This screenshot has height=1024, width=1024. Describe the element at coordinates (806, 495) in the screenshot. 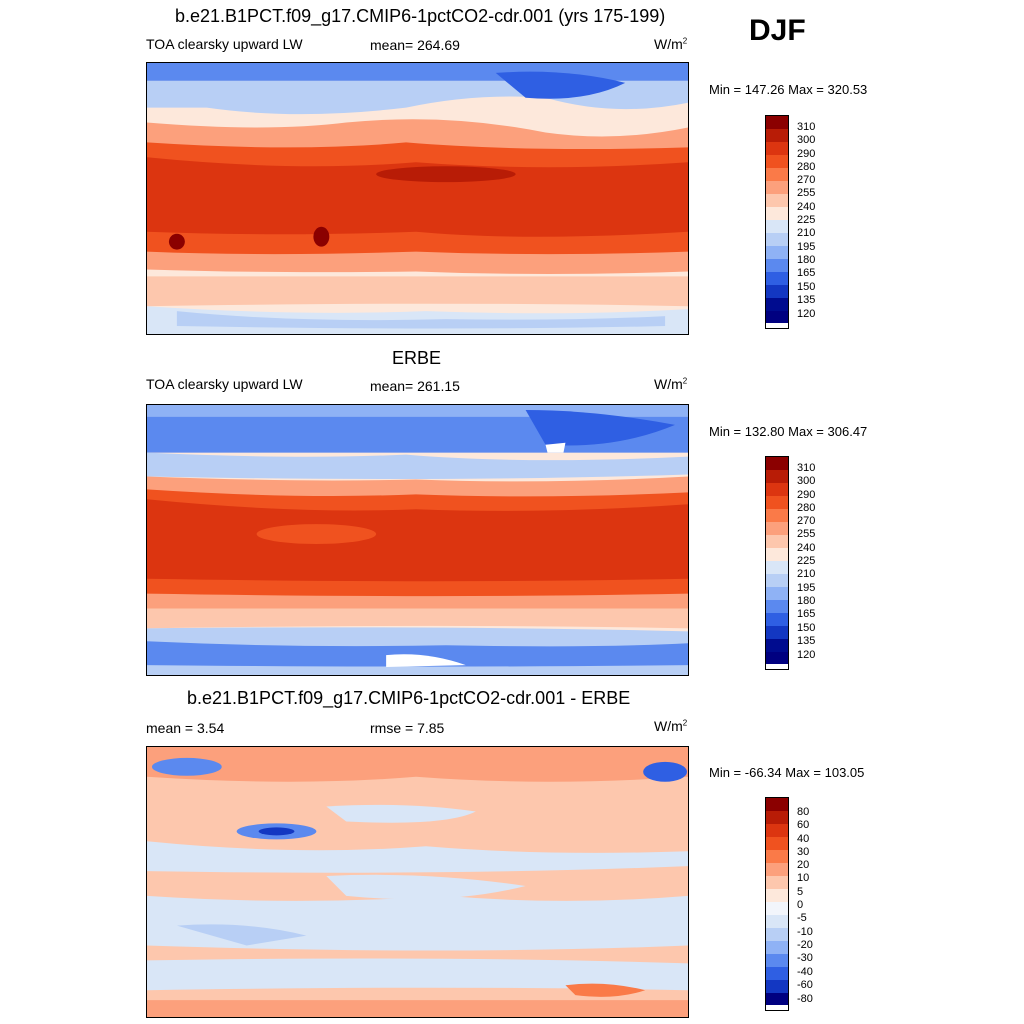

I see `cb2-label: 290` at that location.